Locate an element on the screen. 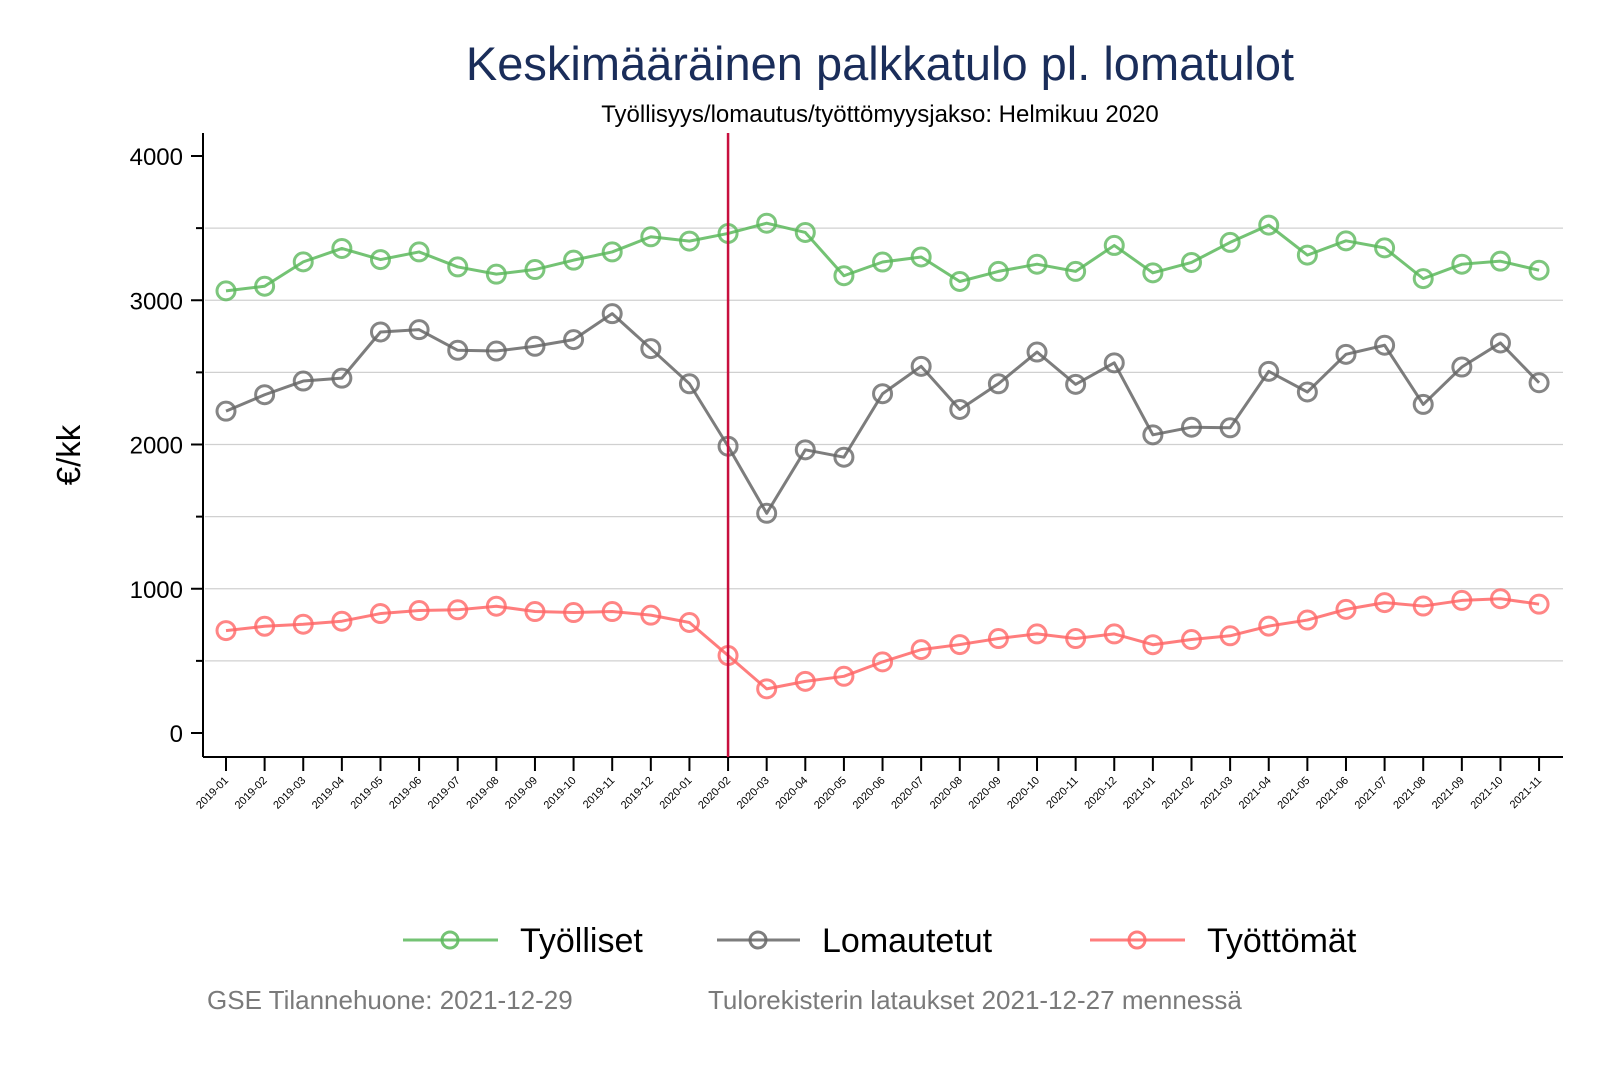  y-axis-label: €/kk is located at coordinates (68, 454).